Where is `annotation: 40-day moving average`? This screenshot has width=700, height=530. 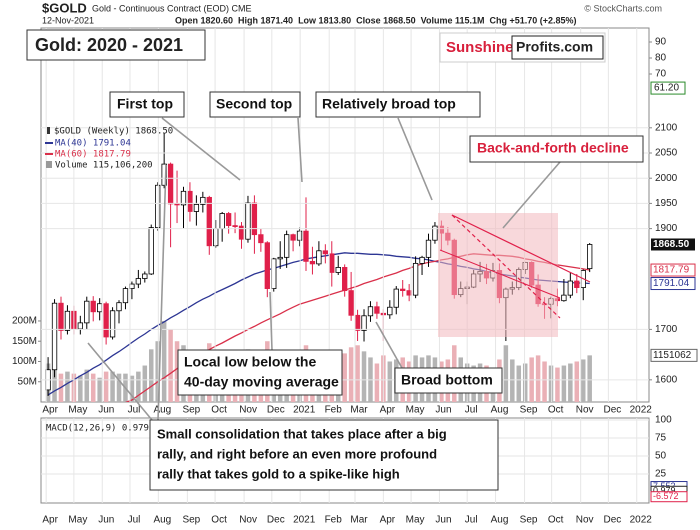 annotation: 40-day moving average is located at coordinates (261, 382).